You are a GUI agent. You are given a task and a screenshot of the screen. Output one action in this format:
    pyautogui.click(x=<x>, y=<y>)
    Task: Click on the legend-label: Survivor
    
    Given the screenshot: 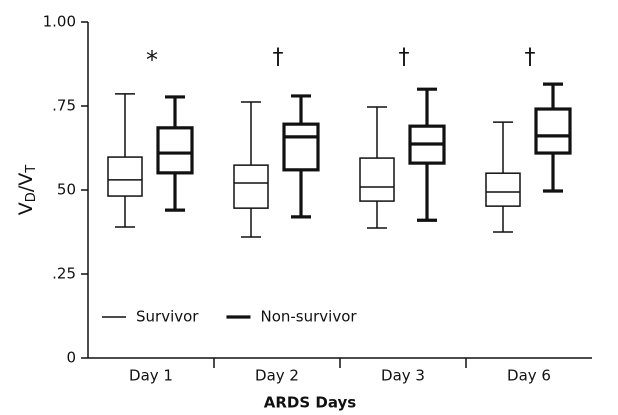 What is the action you would take?
    pyautogui.click(x=167, y=317)
    